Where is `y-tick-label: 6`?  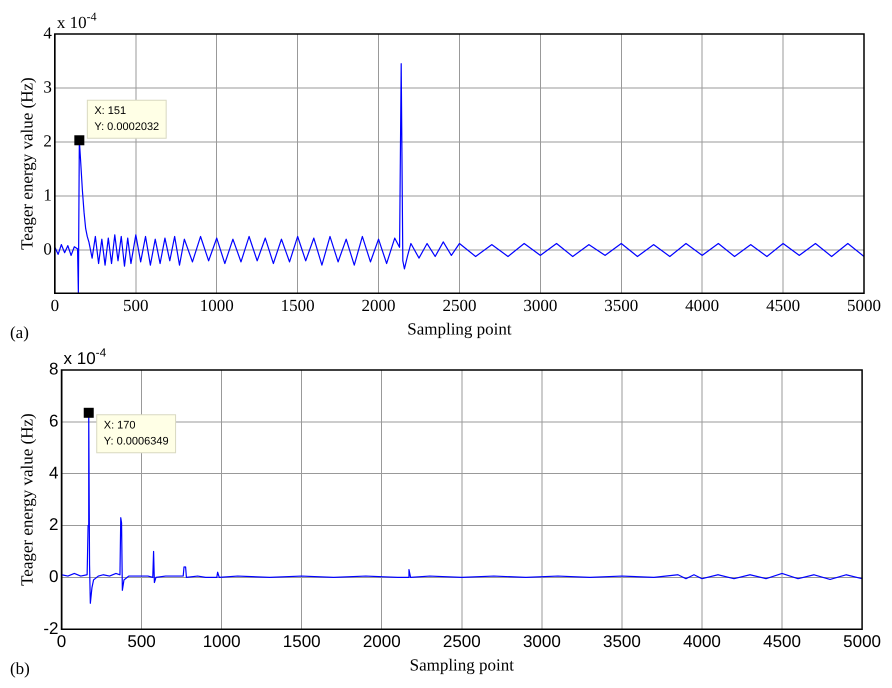
y-tick-label: 6 is located at coordinates (54, 421).